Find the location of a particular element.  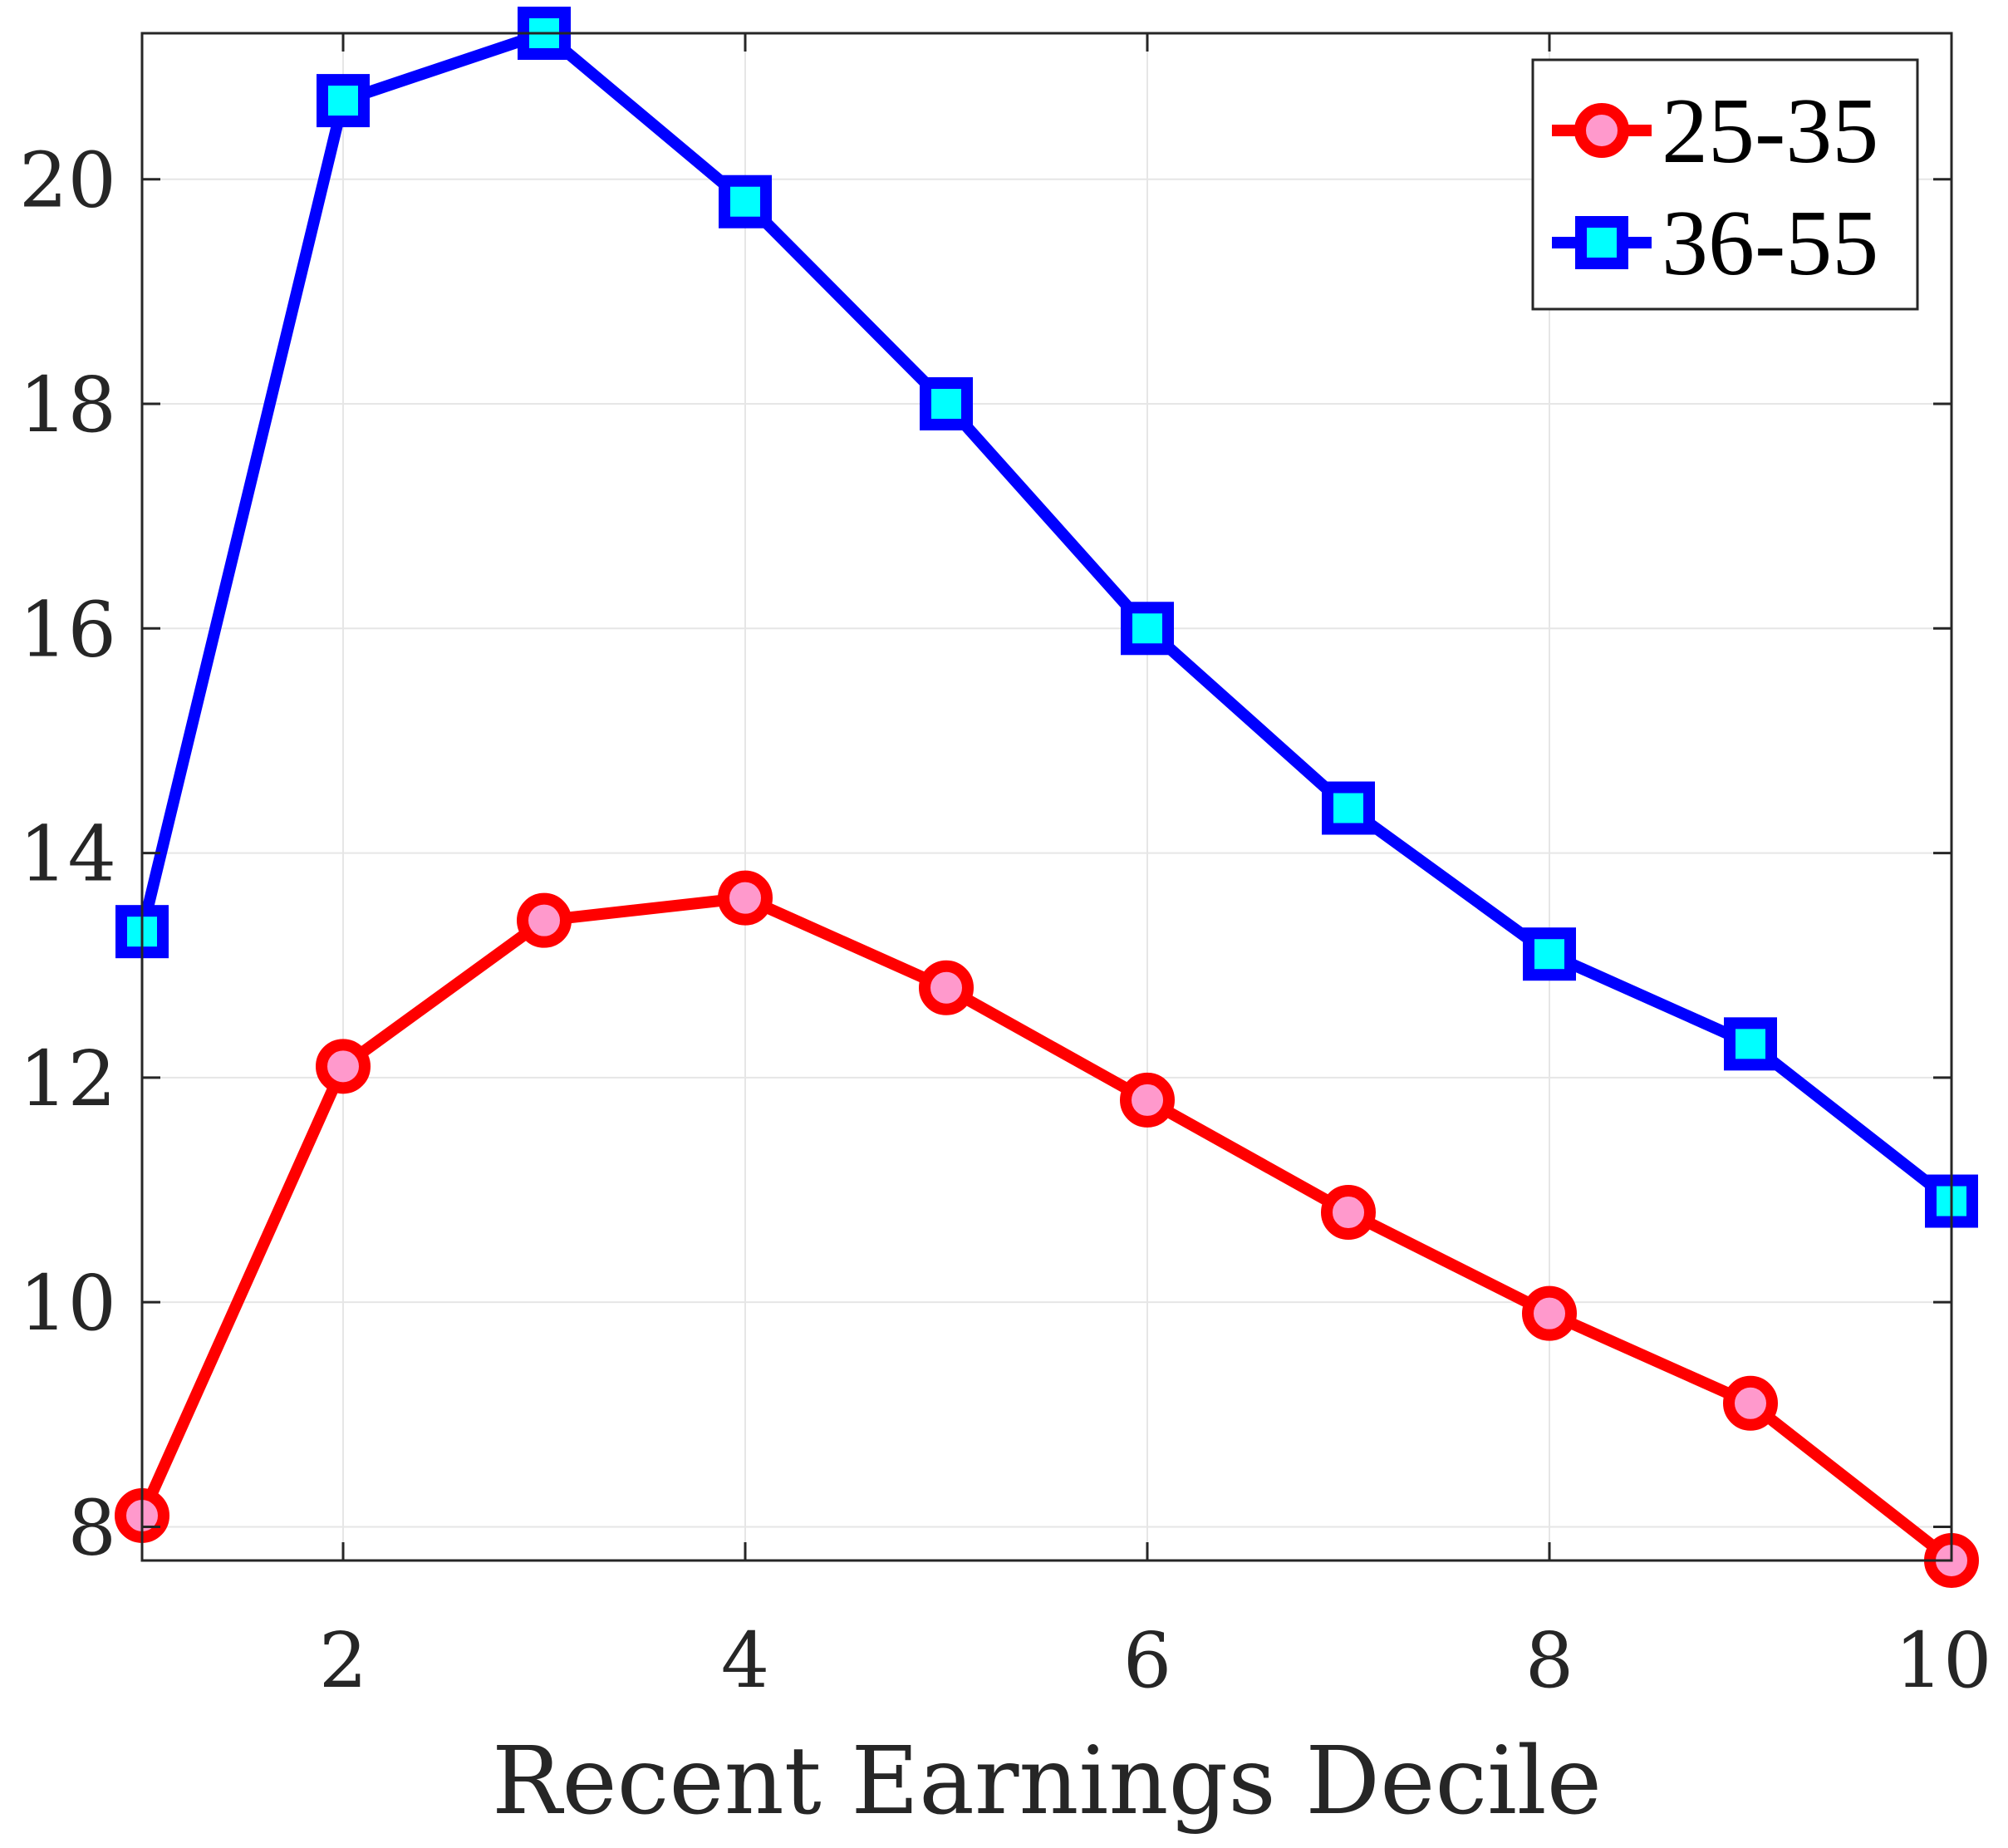

x-tick-label: 10 is located at coordinates (1942, 1661).